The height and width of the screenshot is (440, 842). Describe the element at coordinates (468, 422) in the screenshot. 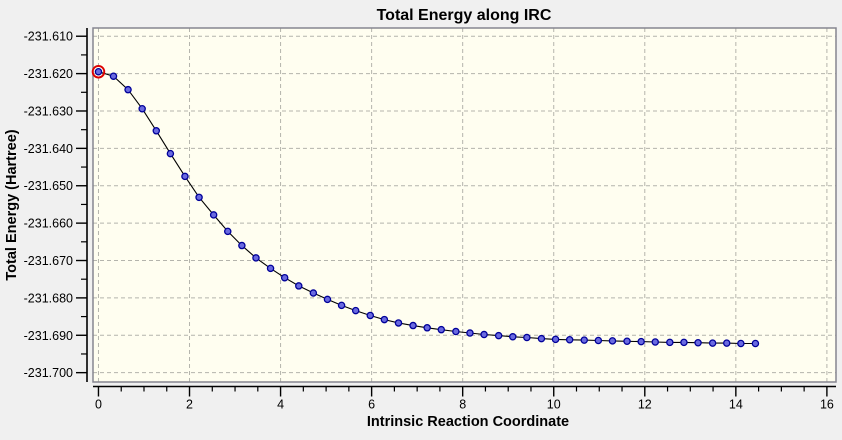

I see `x-axis-title: Intrinsic Reaction Coordinate` at that location.